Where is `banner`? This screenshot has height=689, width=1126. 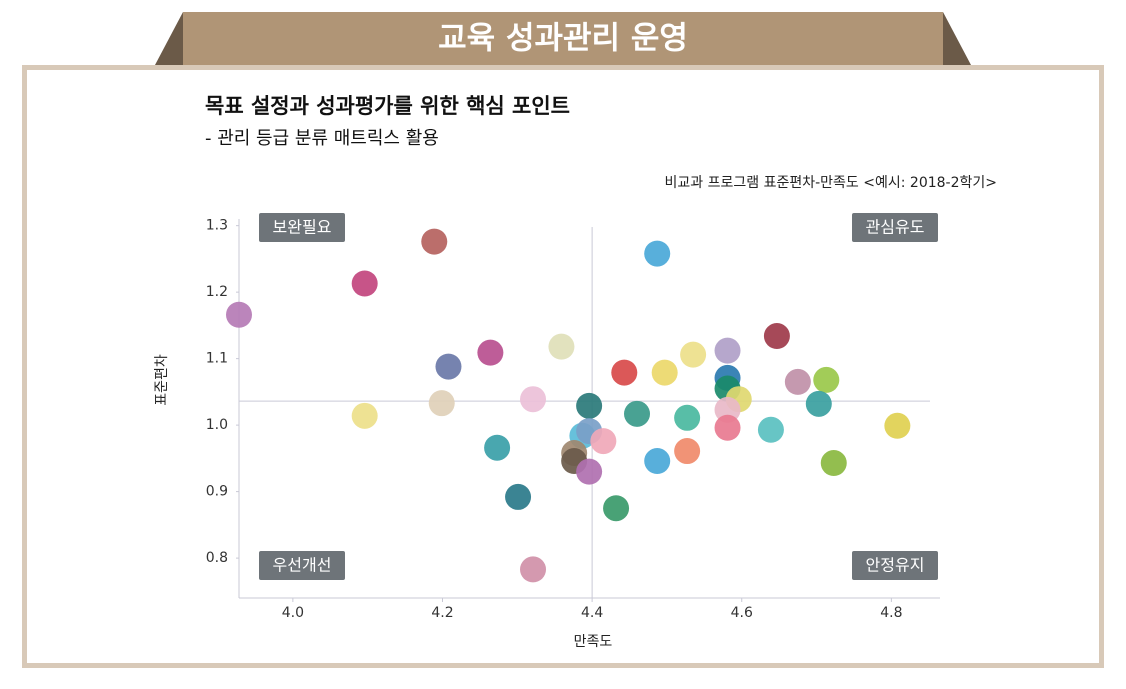
banner is located at coordinates (563, 38).